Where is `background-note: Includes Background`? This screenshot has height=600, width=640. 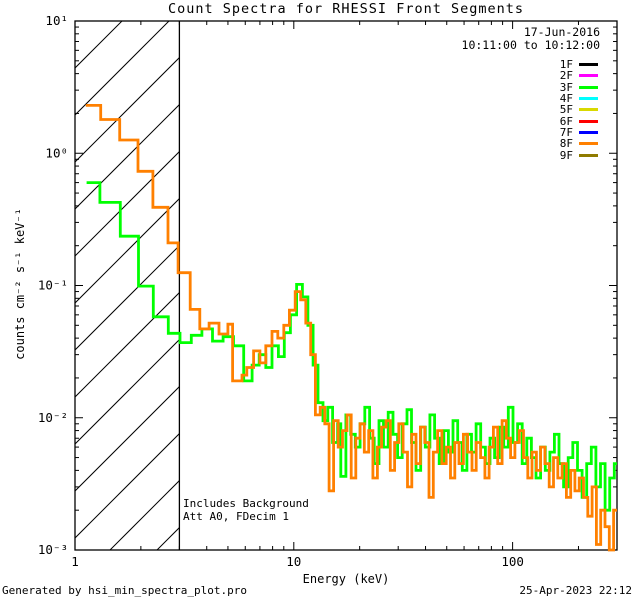 background-note: Includes Background is located at coordinates (246, 503).